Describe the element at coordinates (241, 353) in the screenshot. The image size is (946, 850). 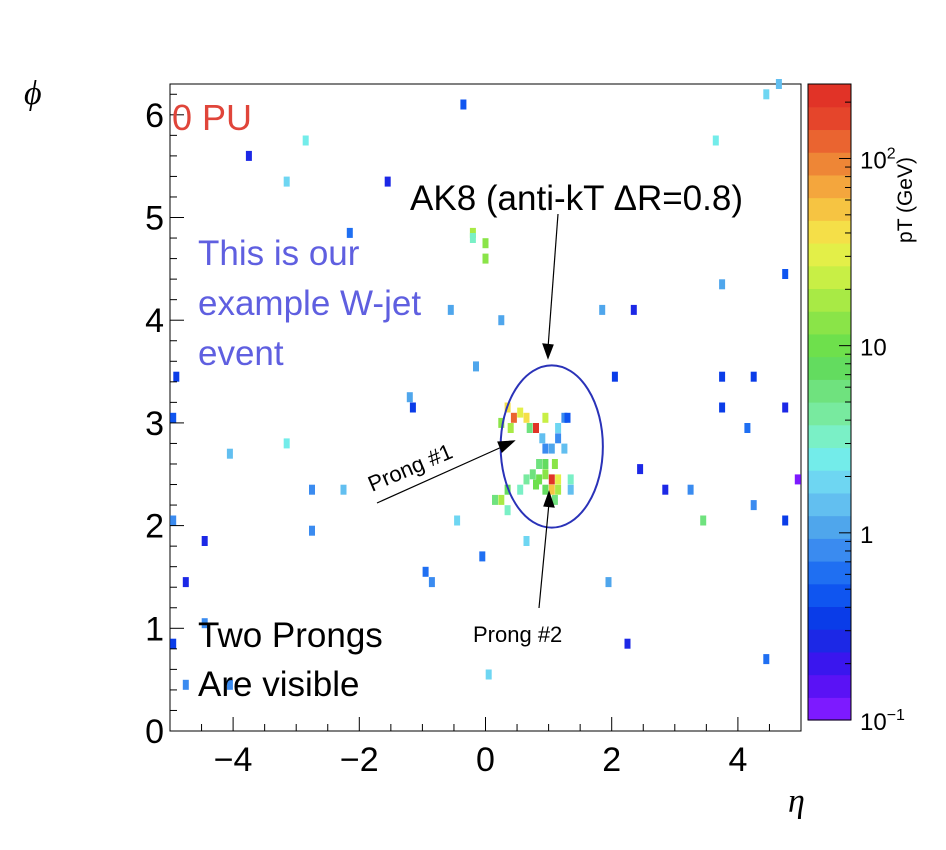
I see `example-label-line-3: event` at that location.